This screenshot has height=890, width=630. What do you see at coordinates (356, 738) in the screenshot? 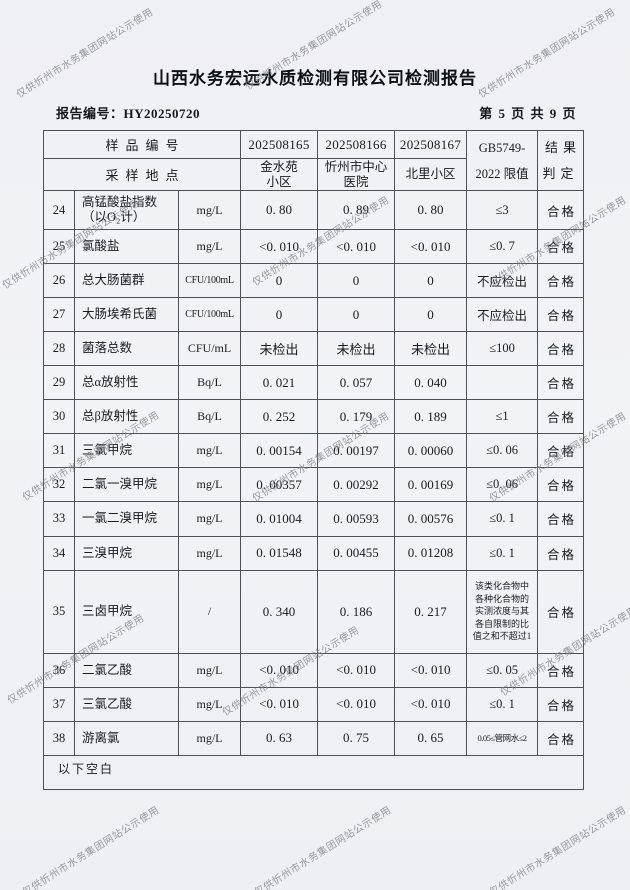
I see `value-cell: 0. 75` at bounding box center [356, 738].